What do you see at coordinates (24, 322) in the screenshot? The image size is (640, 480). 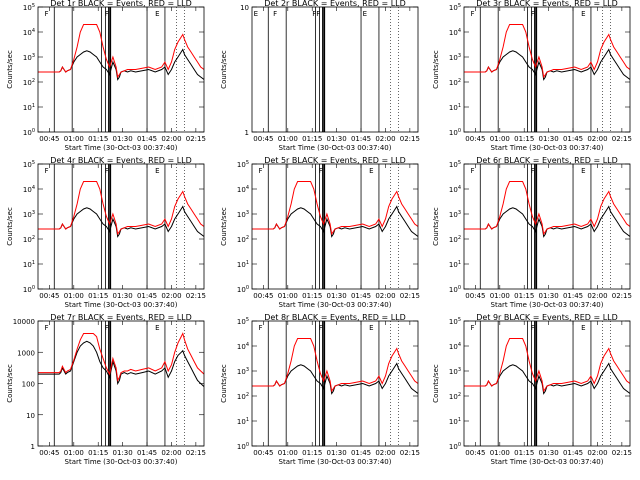 I see `y-tick-label: 10000` at bounding box center [24, 322].